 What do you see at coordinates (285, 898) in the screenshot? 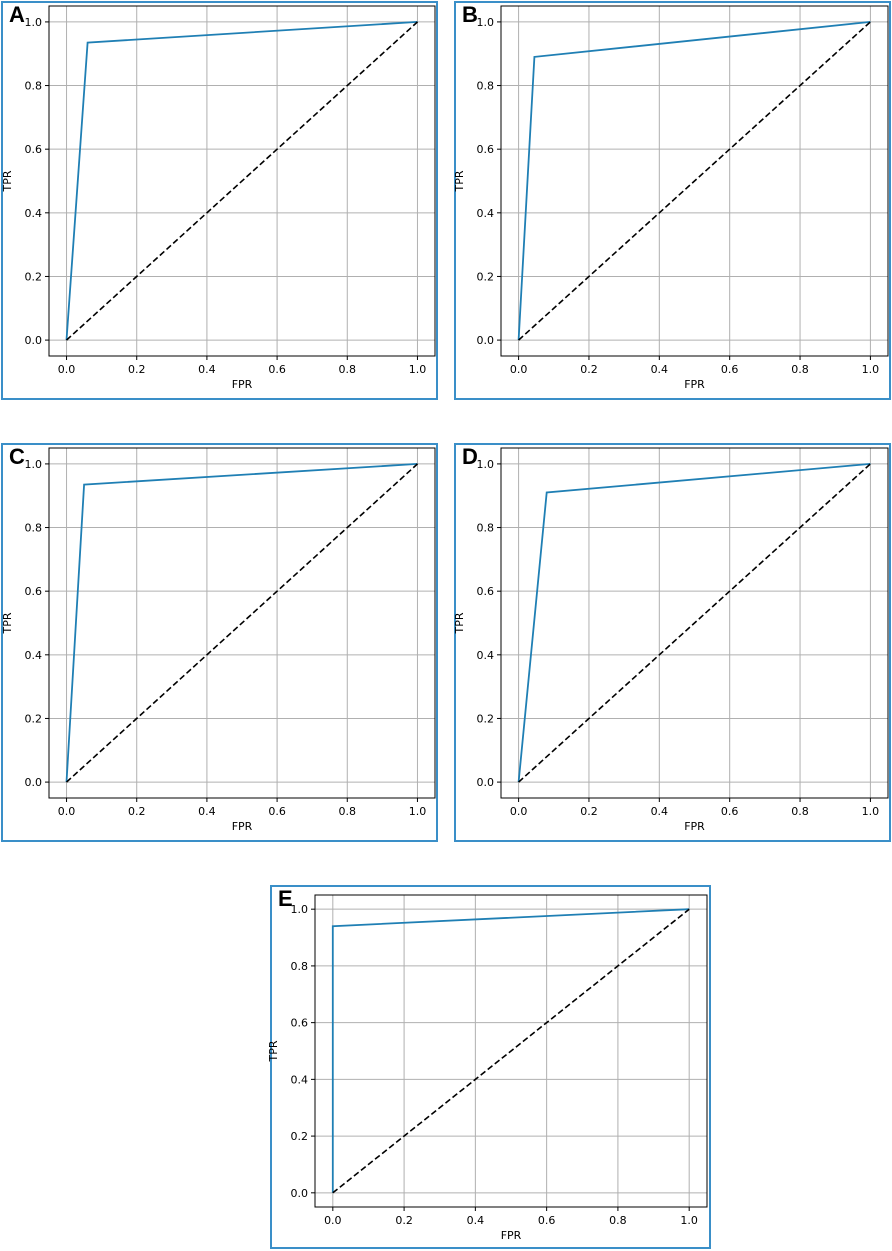
I see `panel-e-letter: E` at bounding box center [285, 898].